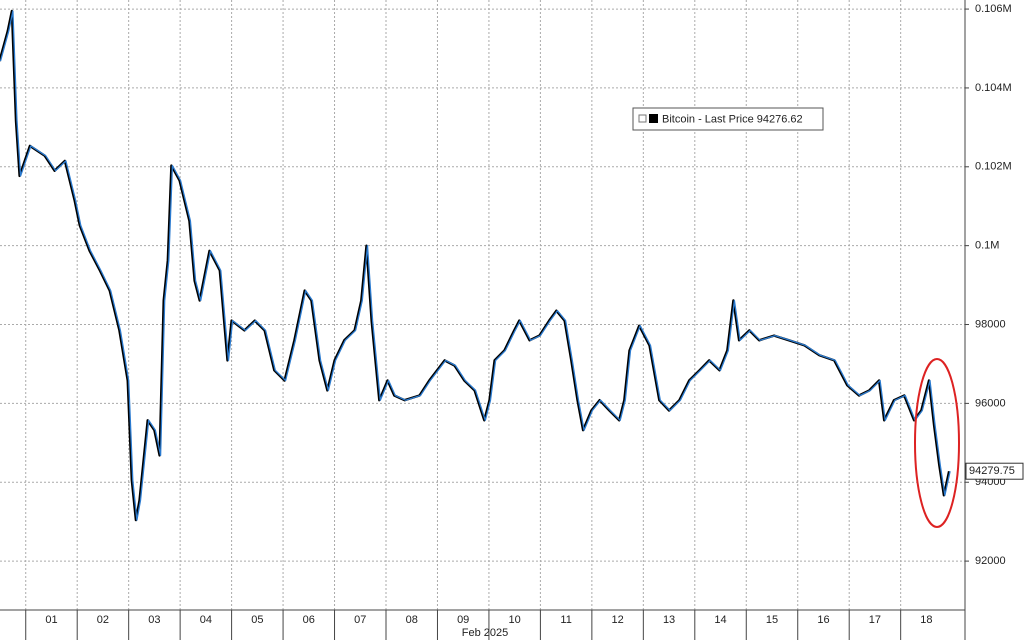 Image resolution: width=1024 pixels, height=640 pixels. I want to click on y-tick-label: 96000, so click(990, 403).